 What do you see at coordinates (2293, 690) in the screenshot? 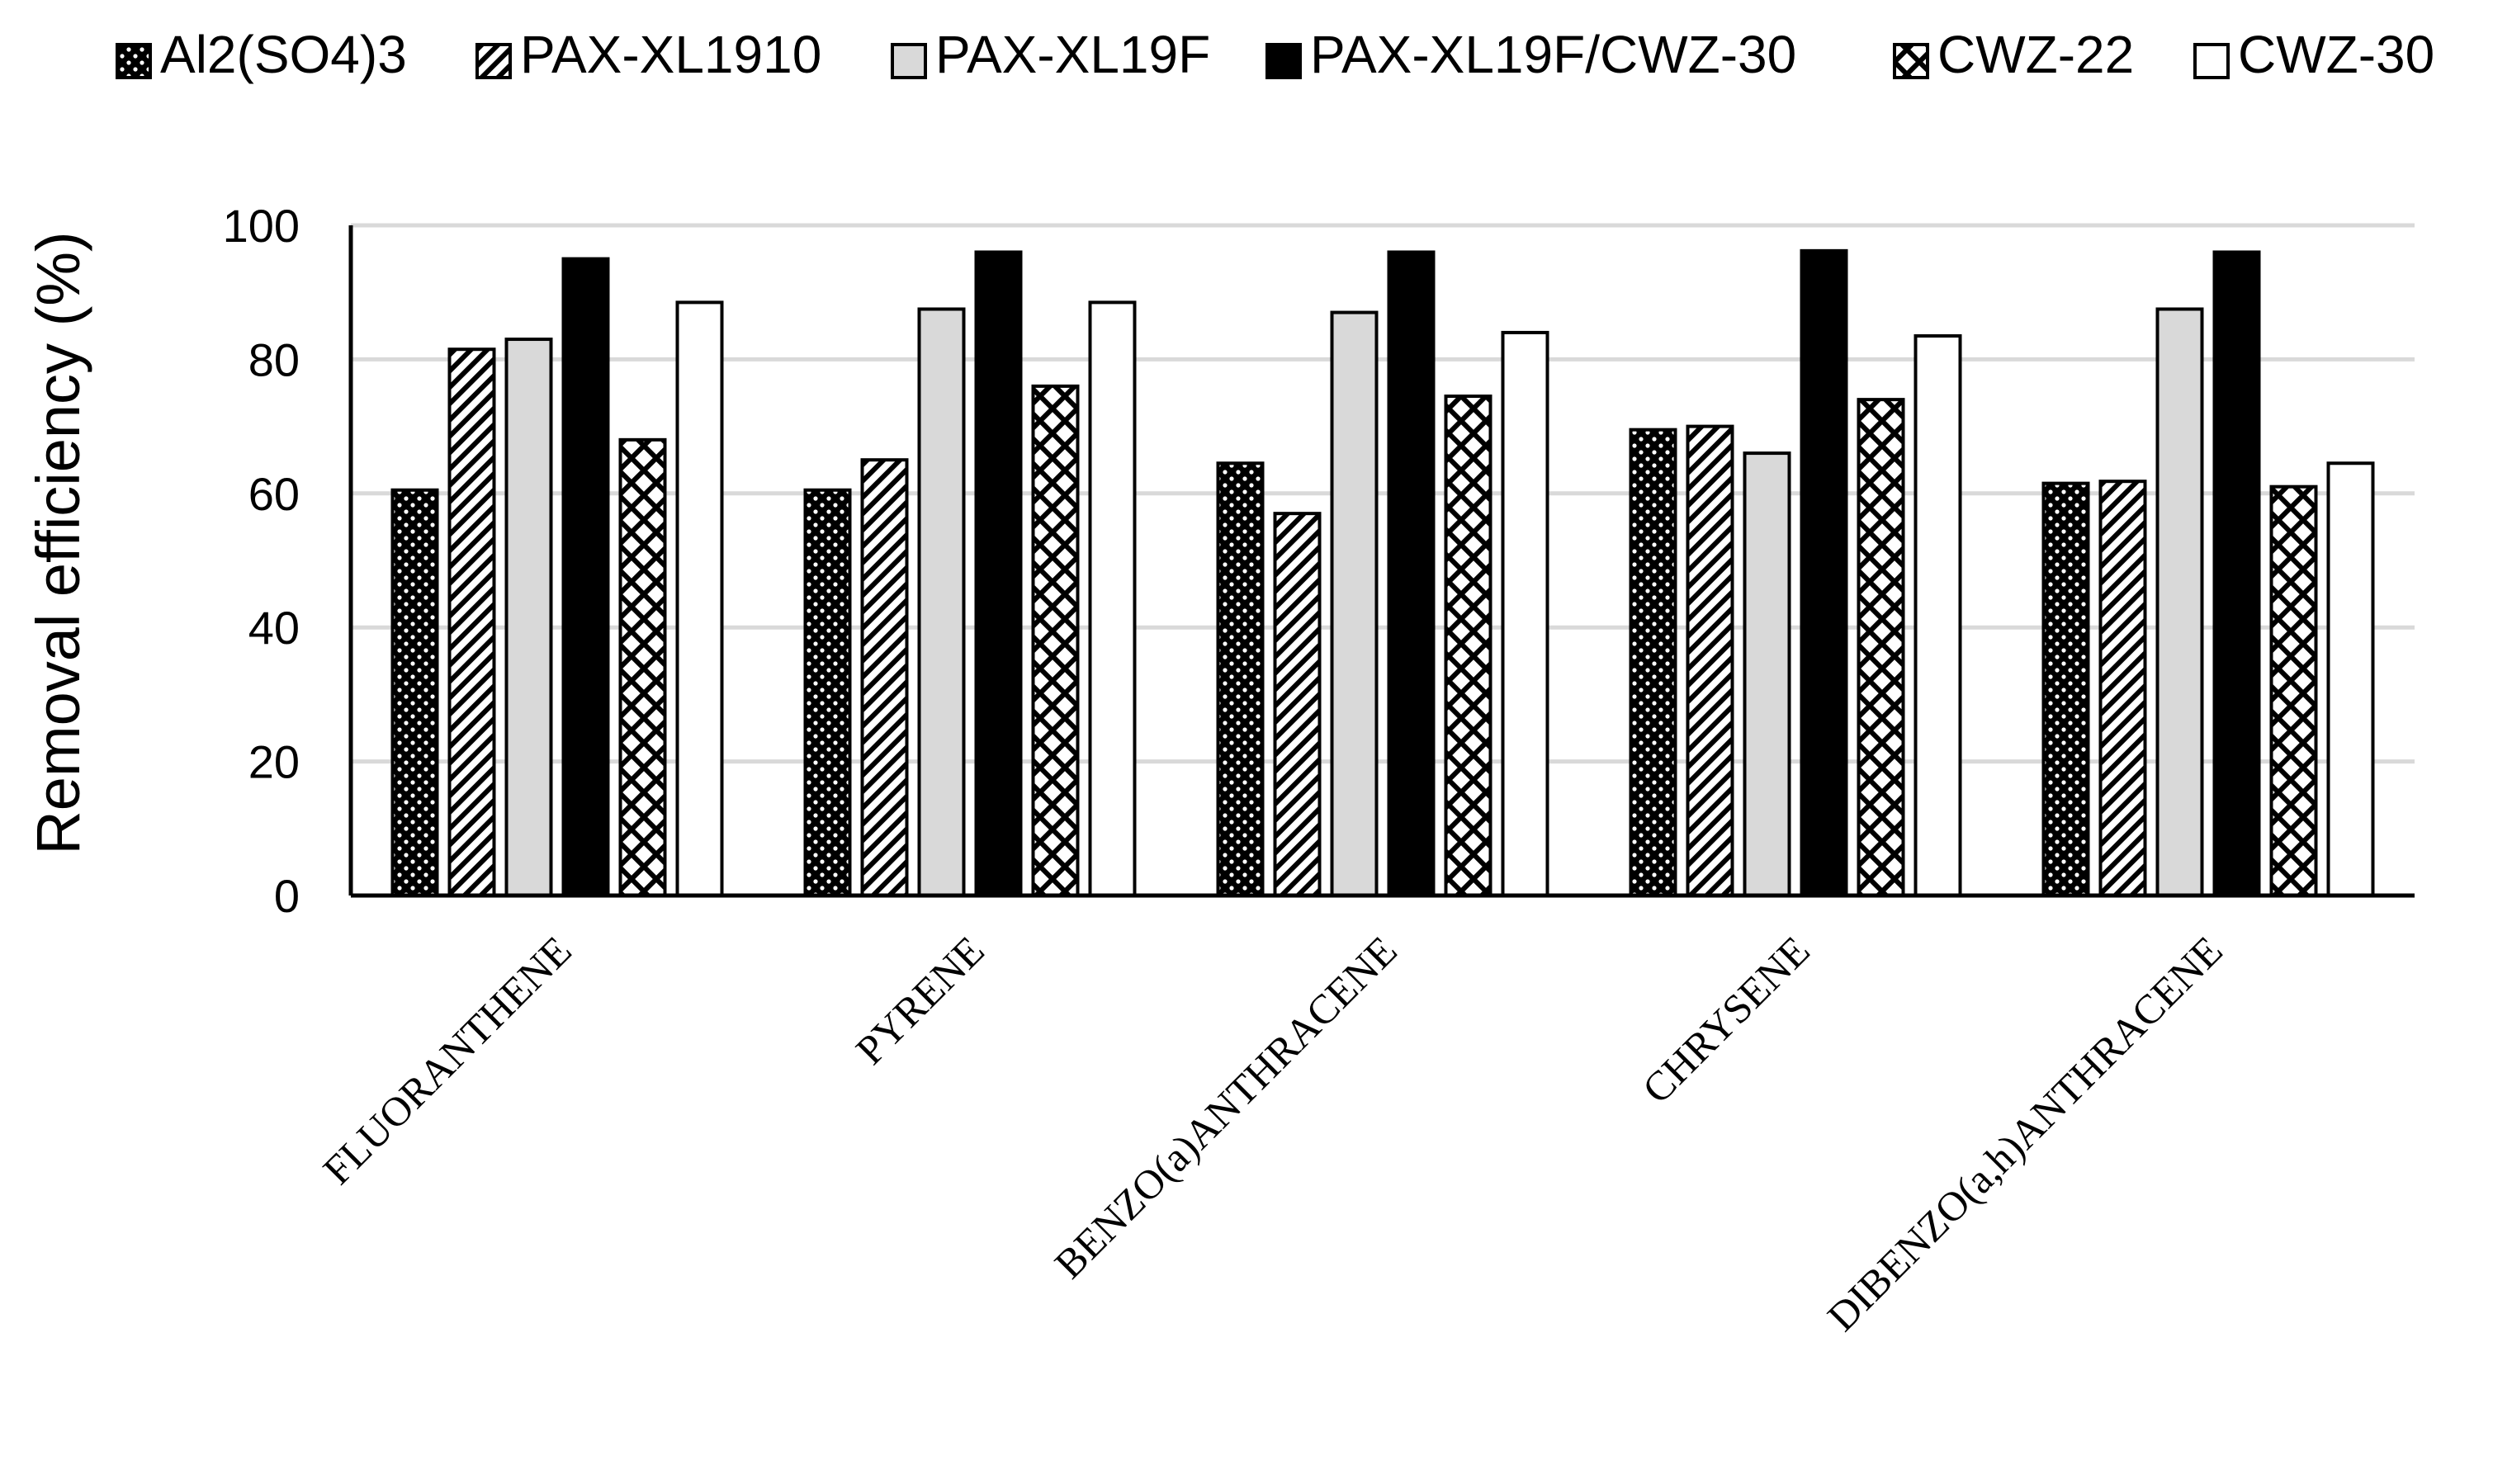
I see `bar-cwz-22-dibenzo-a-h-anthracene` at bounding box center [2293, 690].